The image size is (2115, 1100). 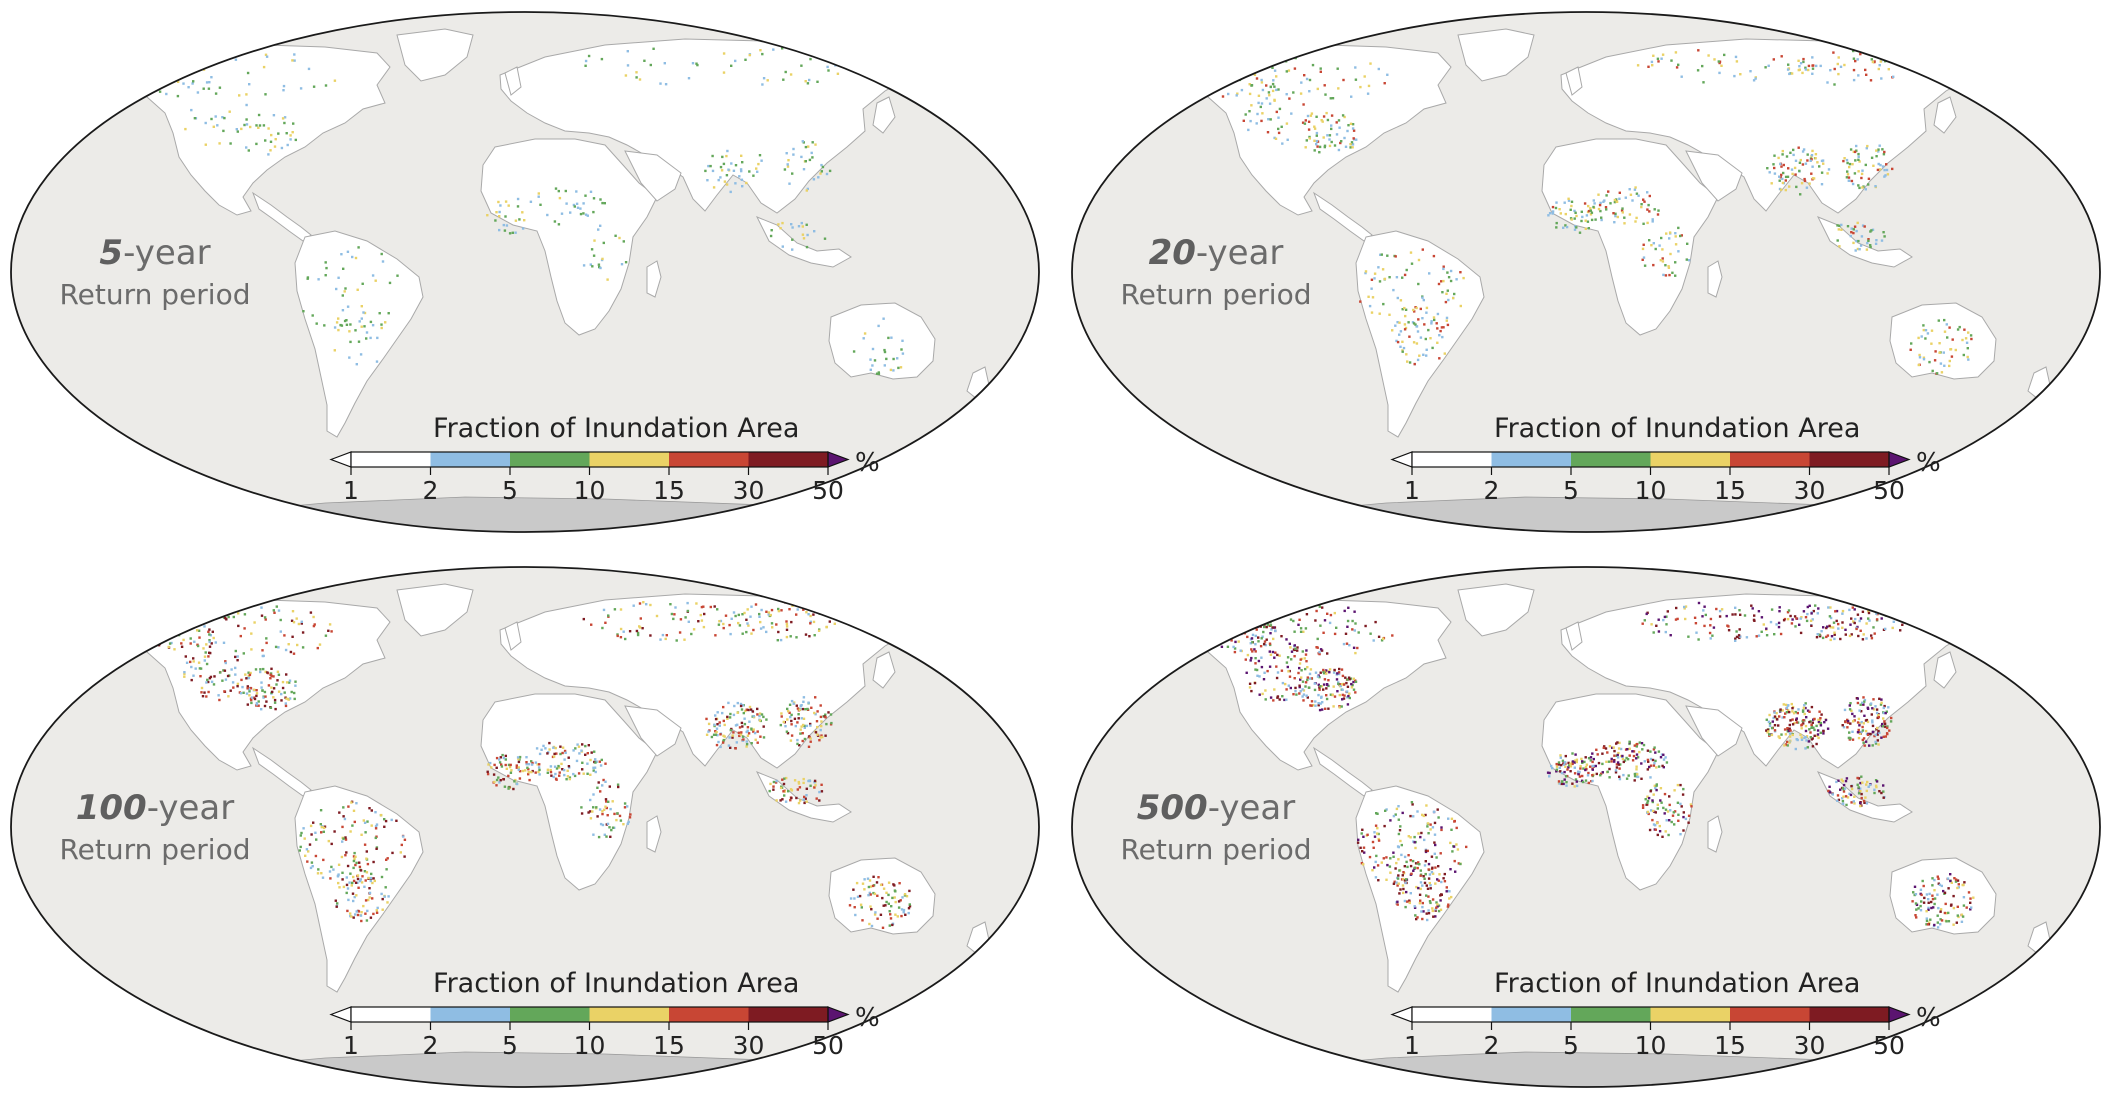 What do you see at coordinates (1928, 463) in the screenshot?
I see `colorbar-unit: %` at bounding box center [1928, 463].